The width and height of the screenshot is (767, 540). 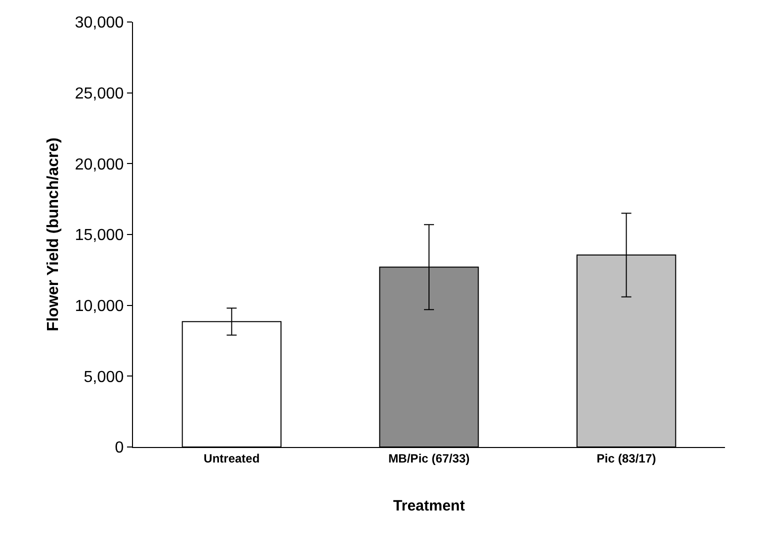 What do you see at coordinates (429, 458) in the screenshot?
I see `x-tick-label: MB/Pic (67/33)` at bounding box center [429, 458].